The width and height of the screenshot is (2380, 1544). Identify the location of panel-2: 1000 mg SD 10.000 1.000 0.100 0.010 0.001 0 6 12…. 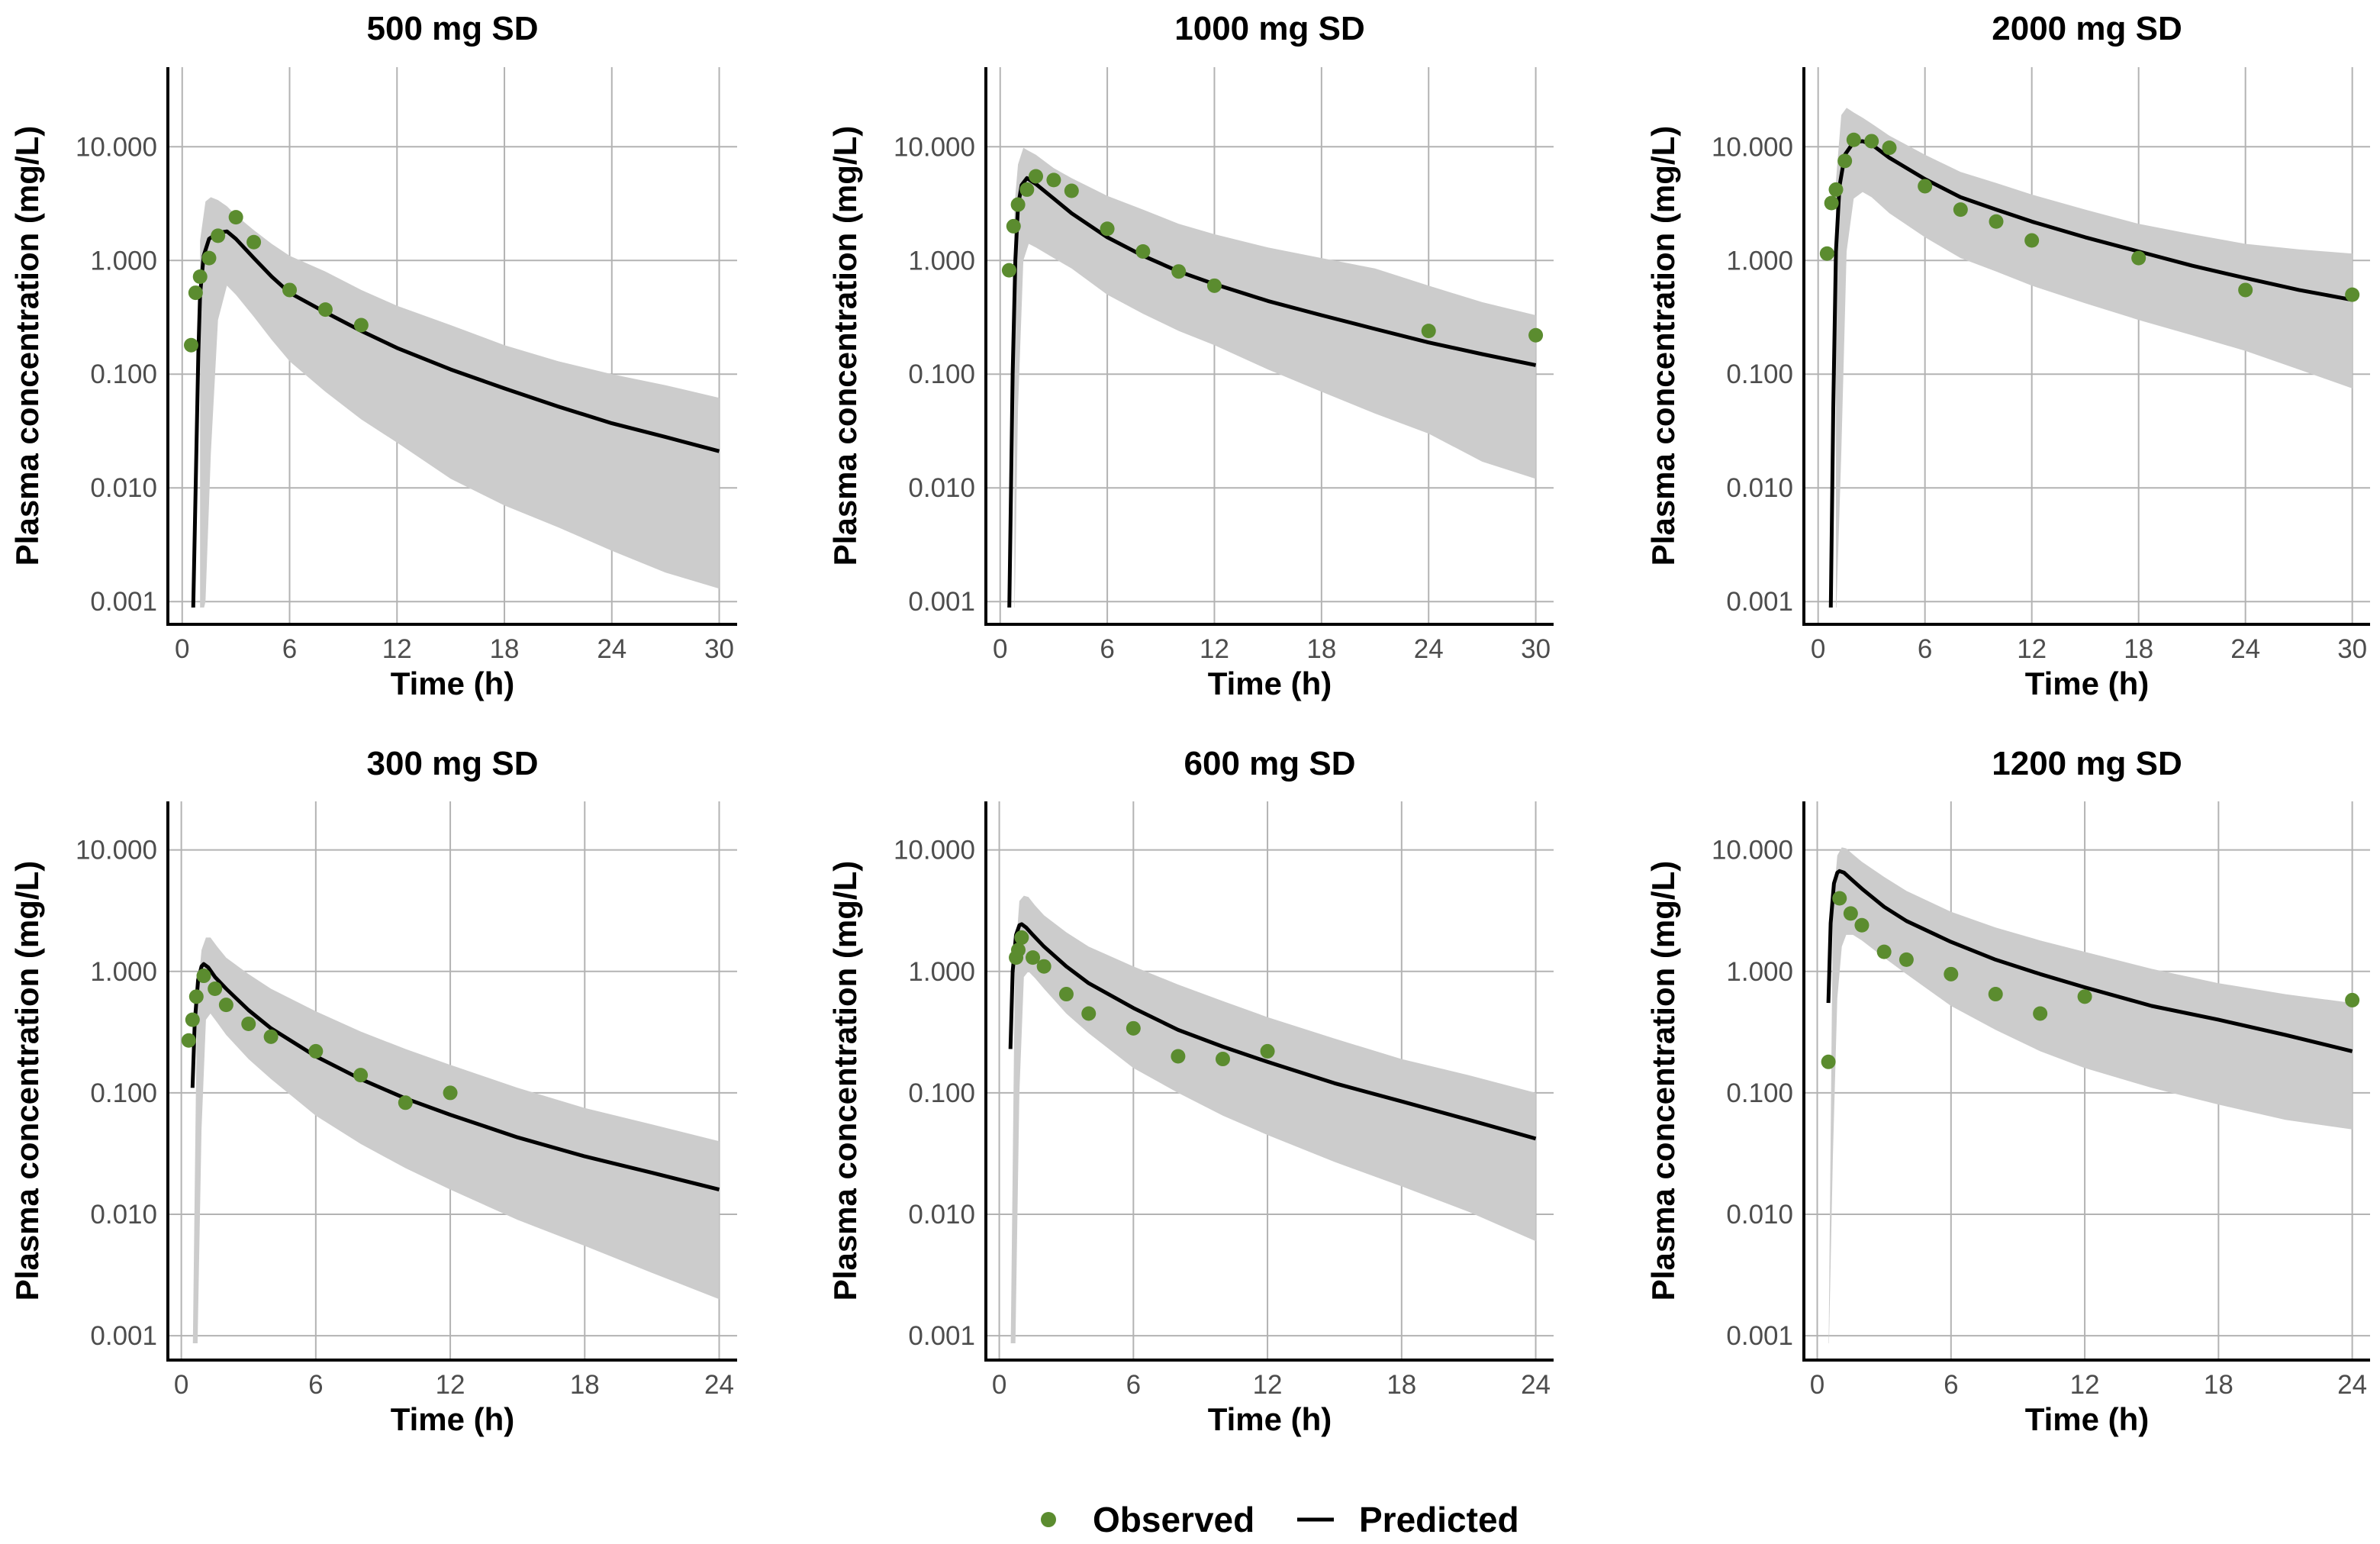
(1190, 355).